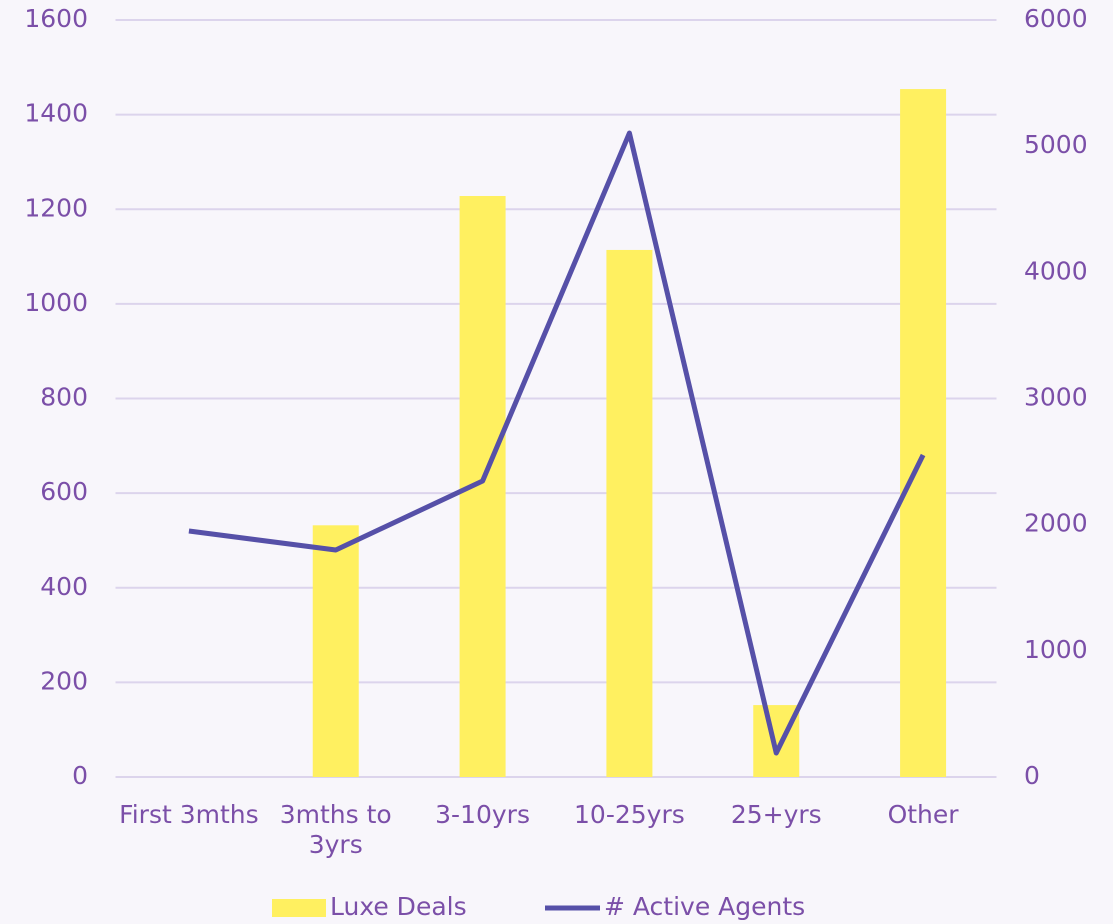 This screenshot has width=1113, height=924. I want to click on y-tick-label: 200, so click(64, 680).